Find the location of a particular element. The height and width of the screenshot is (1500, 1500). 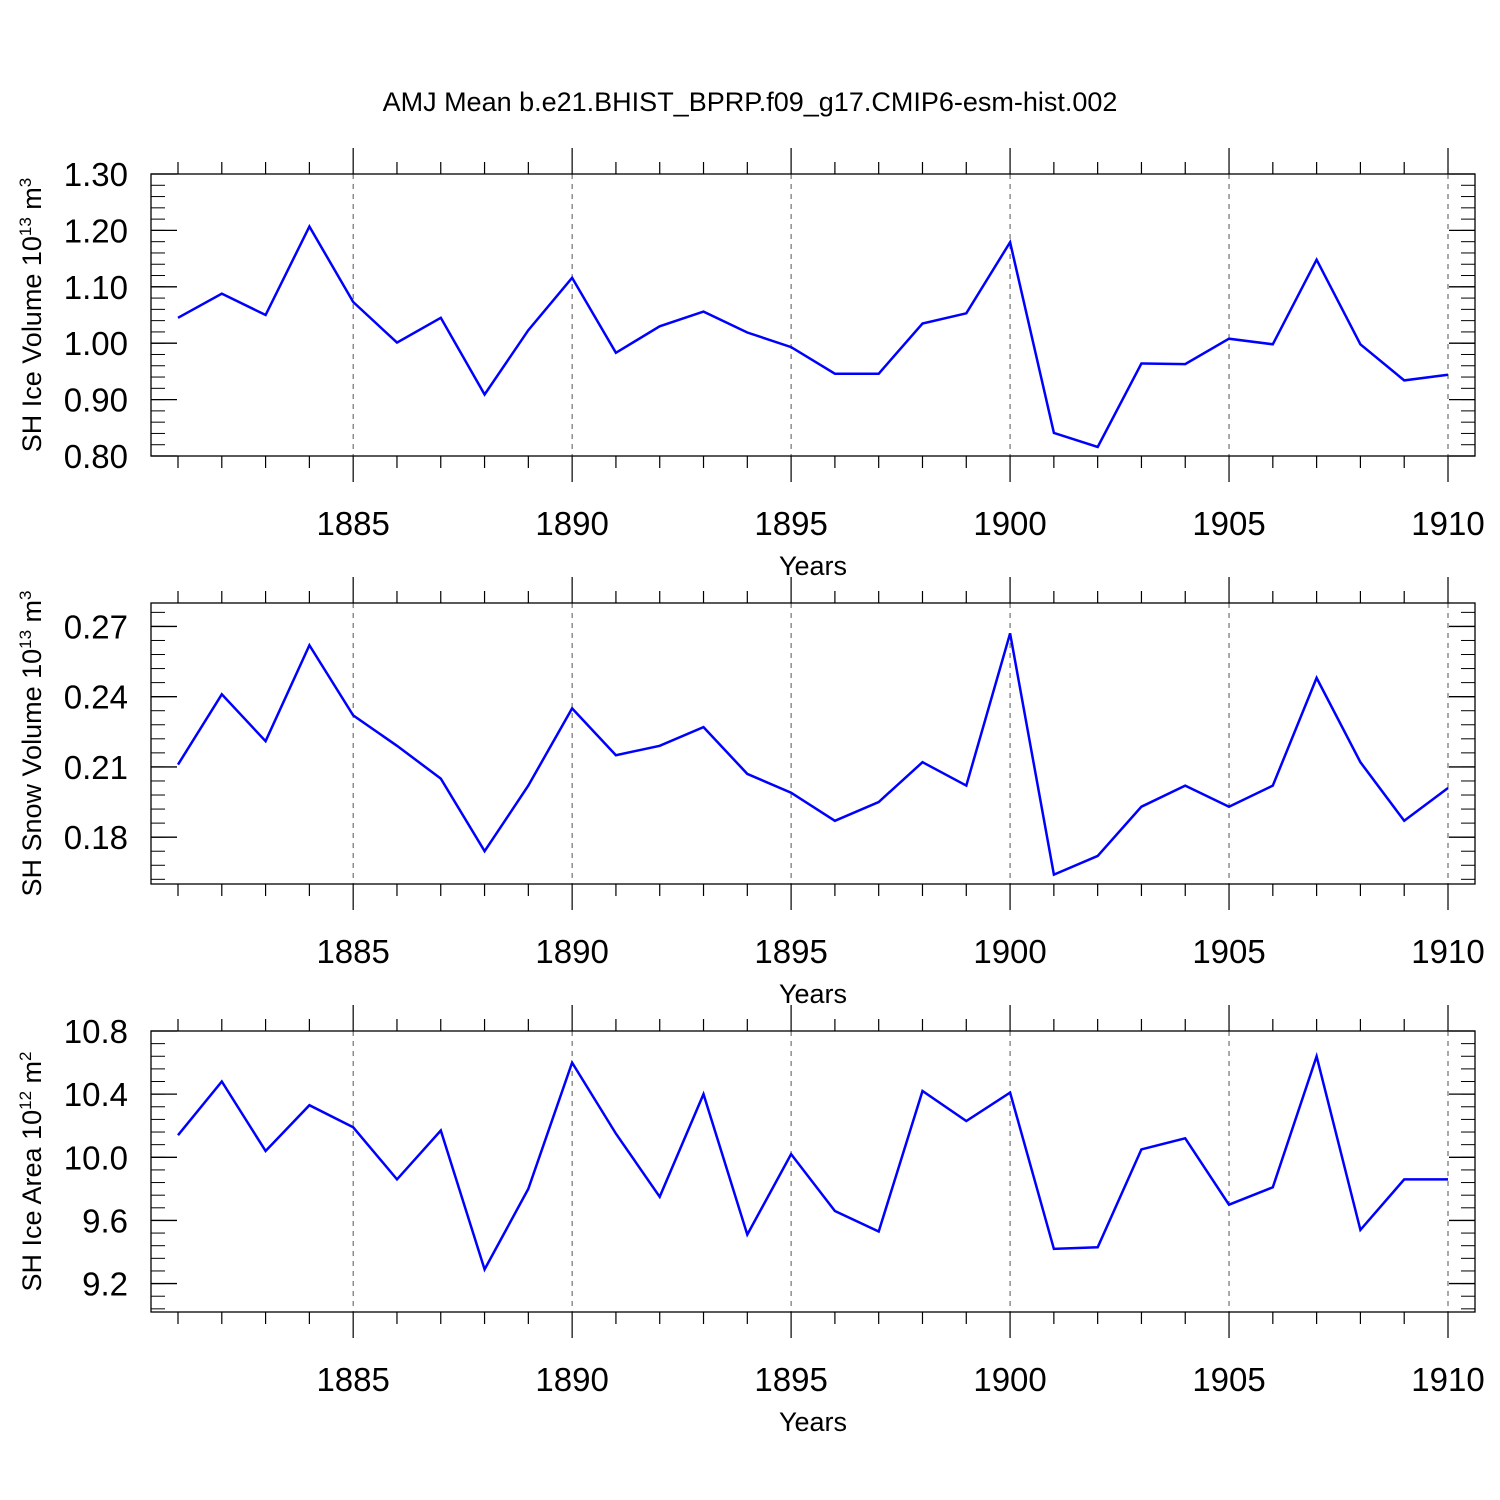

y-axis-label: SH Ice Area 1012 m2 is located at coordinates (31, 1172).